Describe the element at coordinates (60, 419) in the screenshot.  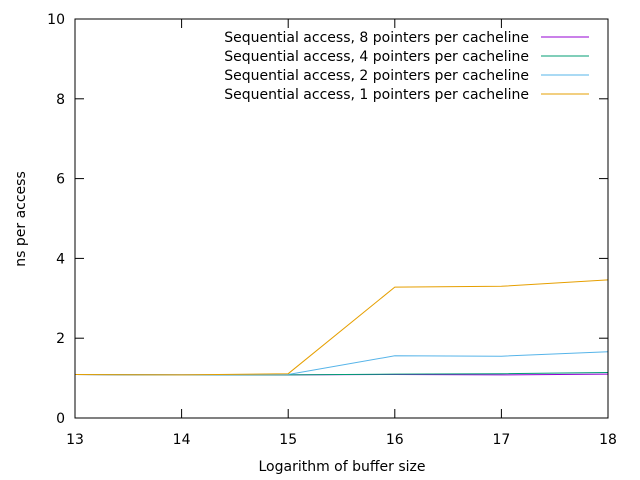
I see `y-tick-label: 0` at that location.